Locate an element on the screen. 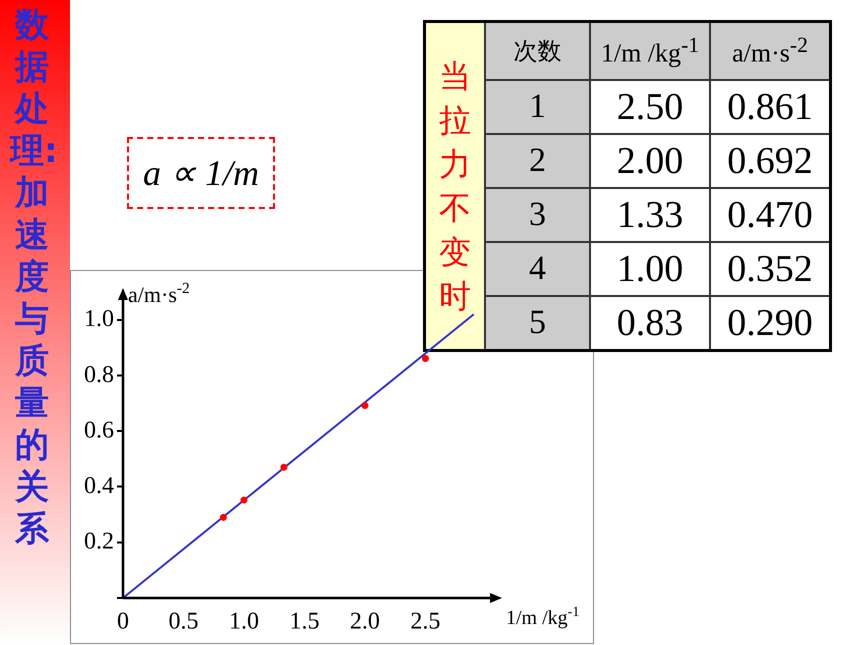 This screenshot has width=860, height=645. table-side-cell: 当拉力不变时 is located at coordinates (454, 186).